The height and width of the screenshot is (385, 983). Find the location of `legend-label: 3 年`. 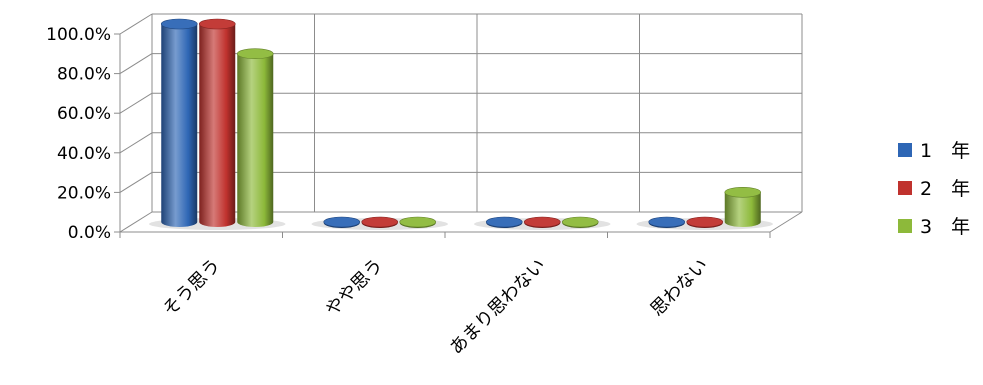

legend-label: 3 年 is located at coordinates (945, 227).